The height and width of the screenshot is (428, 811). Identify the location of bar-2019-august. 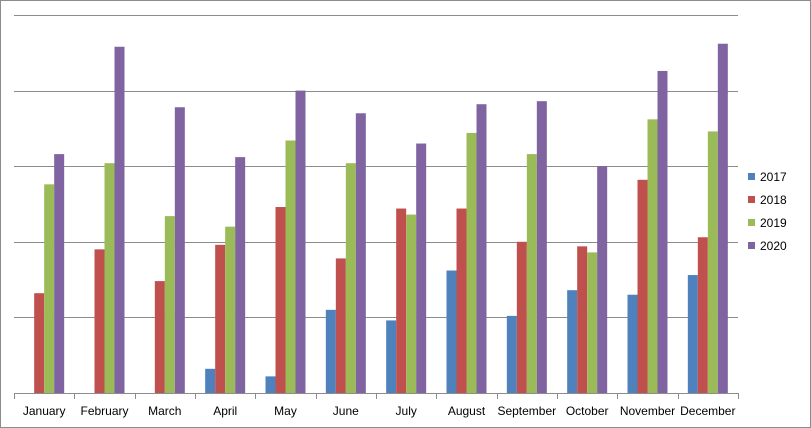
(471, 262).